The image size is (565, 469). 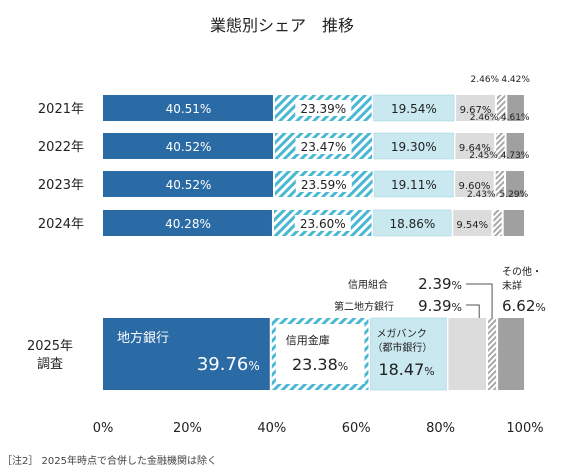 I want to click on data-label: 40.28%, so click(x=188, y=224).